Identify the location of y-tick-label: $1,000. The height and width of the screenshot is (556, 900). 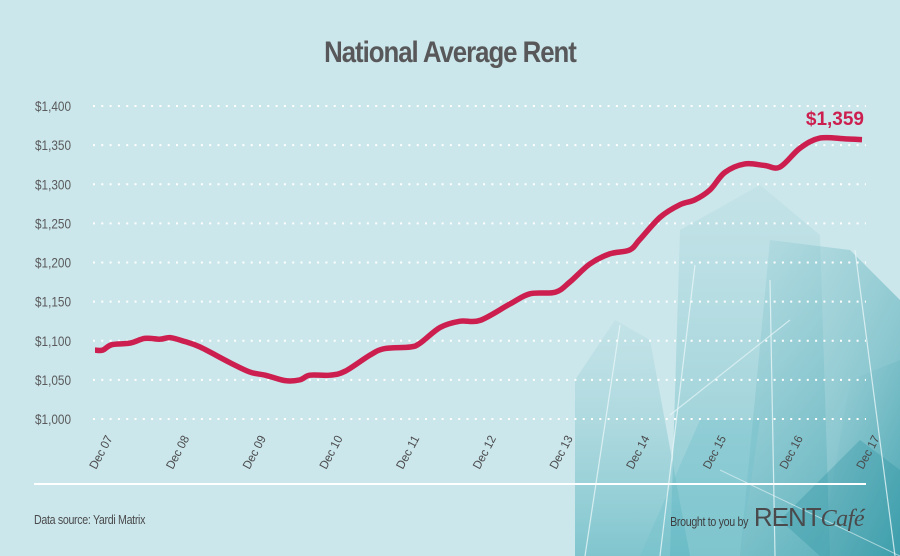
(53, 419).